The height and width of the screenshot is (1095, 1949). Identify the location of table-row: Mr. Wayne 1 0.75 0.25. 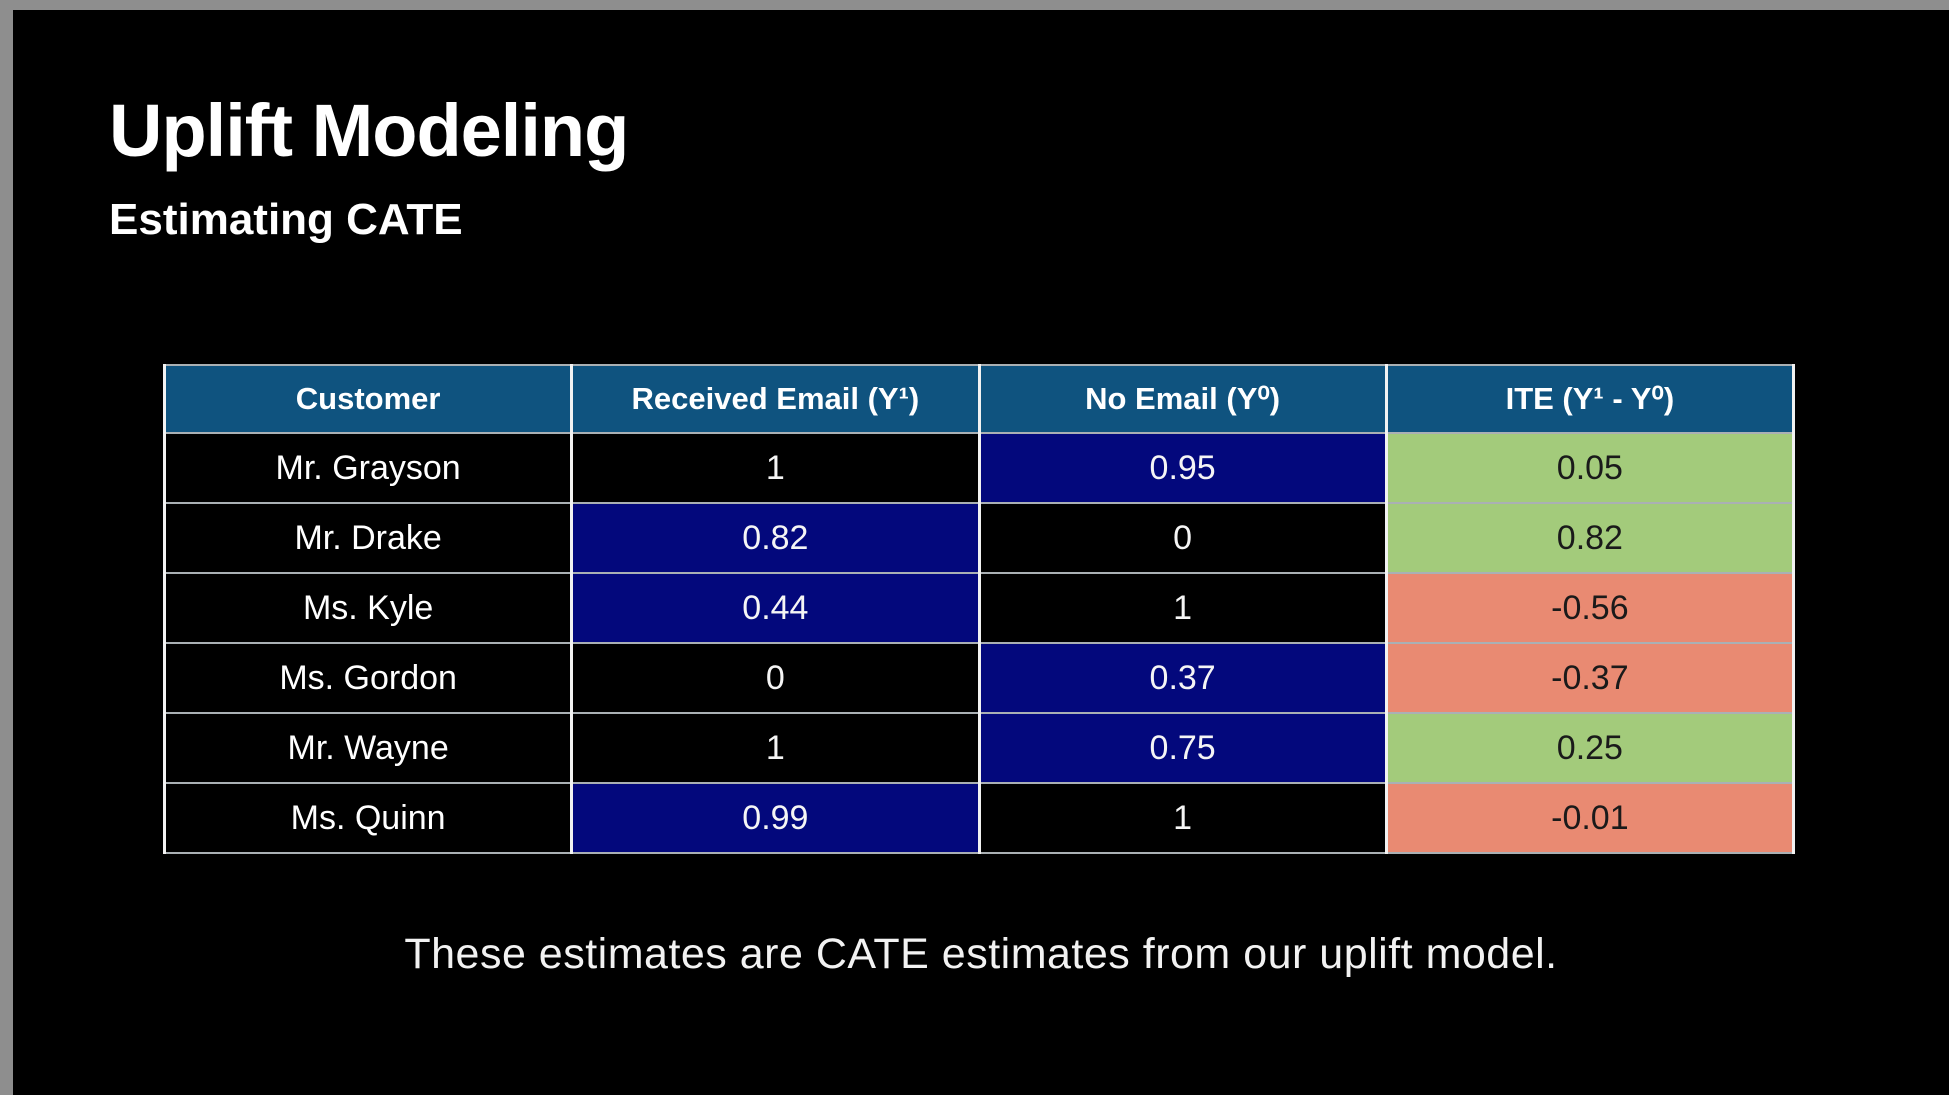
(979, 748).